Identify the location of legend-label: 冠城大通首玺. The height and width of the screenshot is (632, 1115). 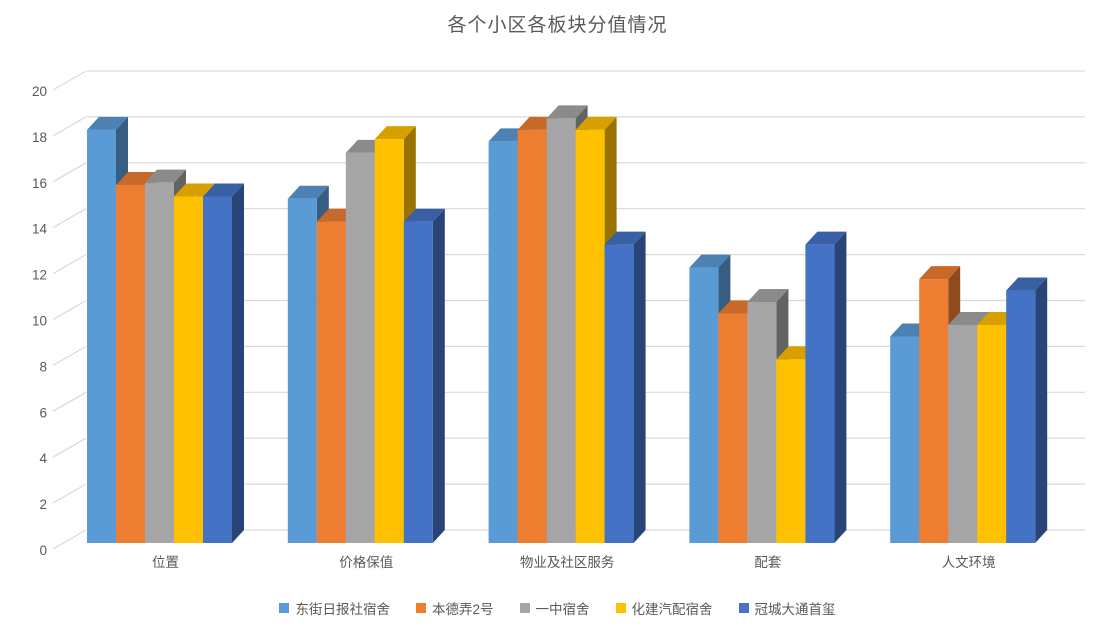
(795, 609).